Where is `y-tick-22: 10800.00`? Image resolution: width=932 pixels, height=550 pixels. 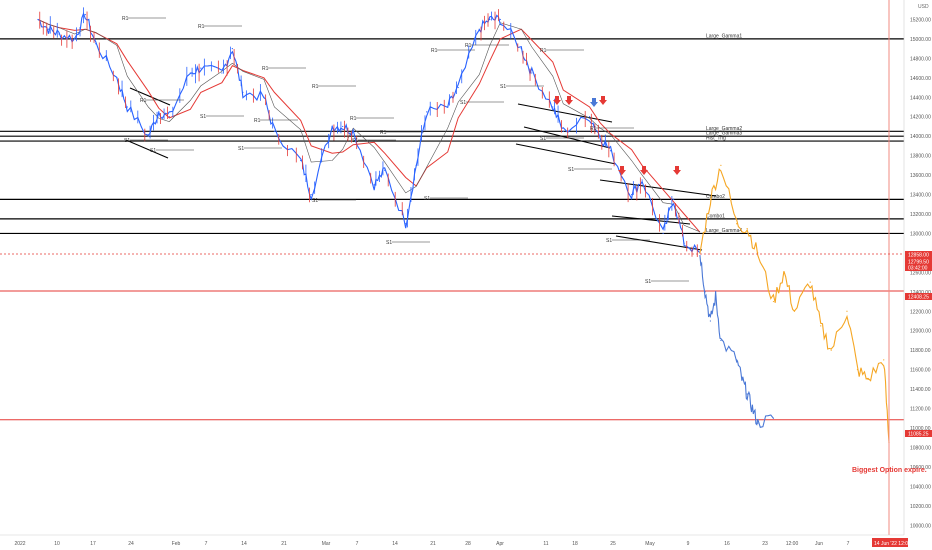 y-tick-22: 10800.00 is located at coordinates (920, 448).